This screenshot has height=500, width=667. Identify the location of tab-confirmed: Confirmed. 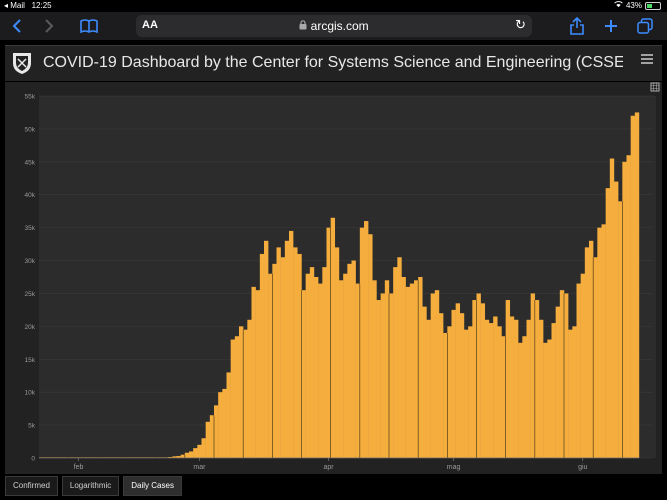
(31, 486).